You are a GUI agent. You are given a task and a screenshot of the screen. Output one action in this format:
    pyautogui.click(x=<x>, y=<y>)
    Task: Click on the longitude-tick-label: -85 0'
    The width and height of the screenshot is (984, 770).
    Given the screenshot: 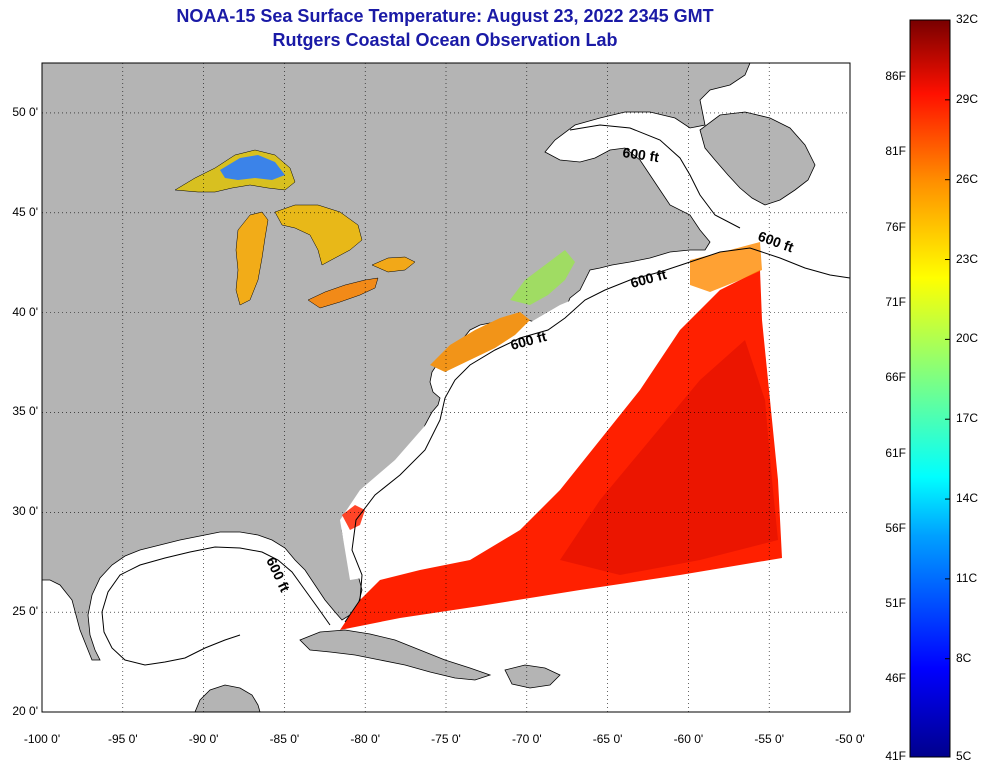 What is the action you would take?
    pyautogui.click(x=284, y=739)
    